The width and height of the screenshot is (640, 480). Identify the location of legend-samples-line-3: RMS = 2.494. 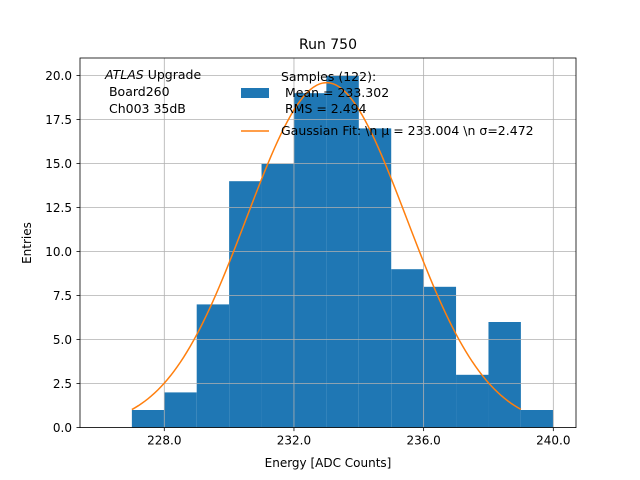
(324, 108).